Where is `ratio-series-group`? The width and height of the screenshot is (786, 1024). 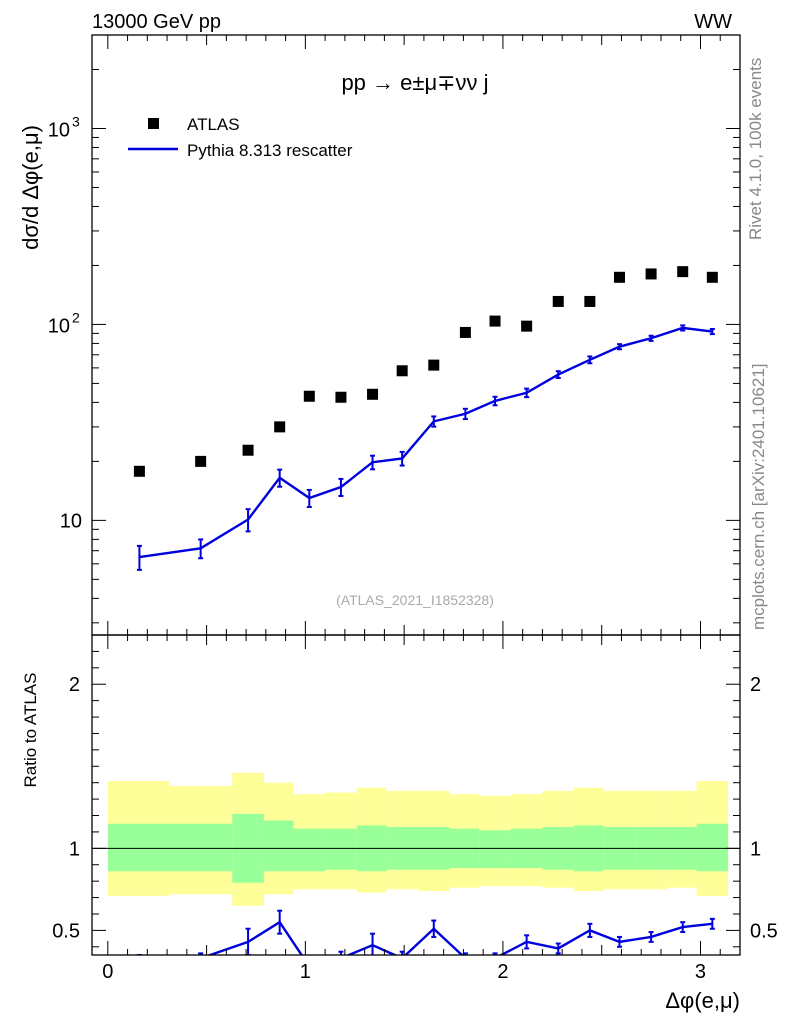
ratio-series-group is located at coordinates (425, 932).